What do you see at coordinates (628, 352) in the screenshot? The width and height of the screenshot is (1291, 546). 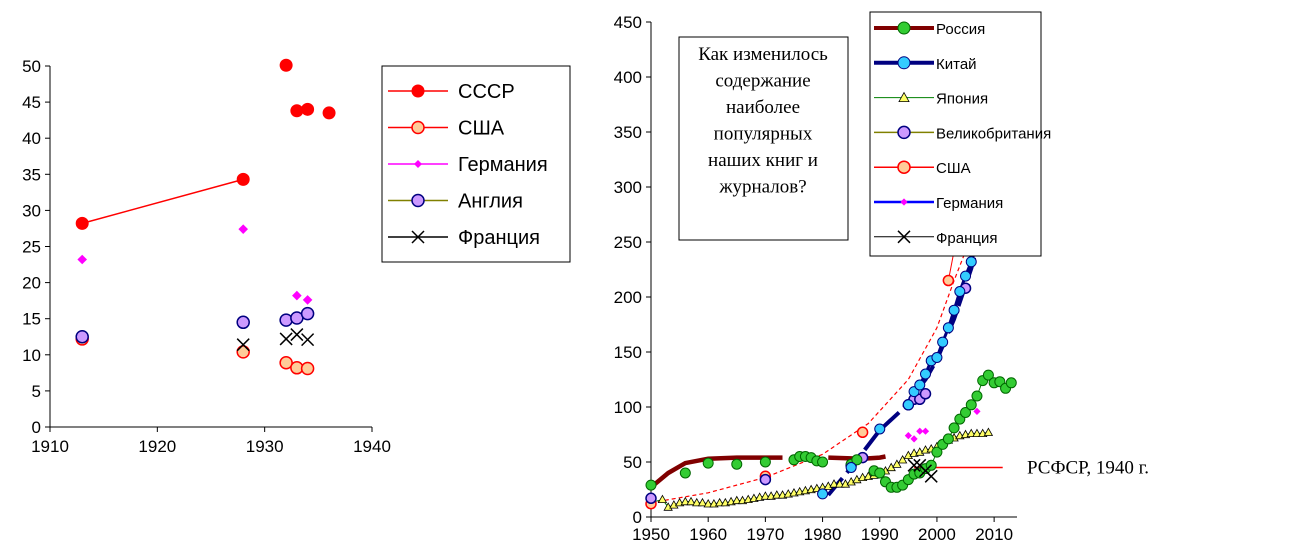 I see `y-tick-label: 150` at bounding box center [628, 352].